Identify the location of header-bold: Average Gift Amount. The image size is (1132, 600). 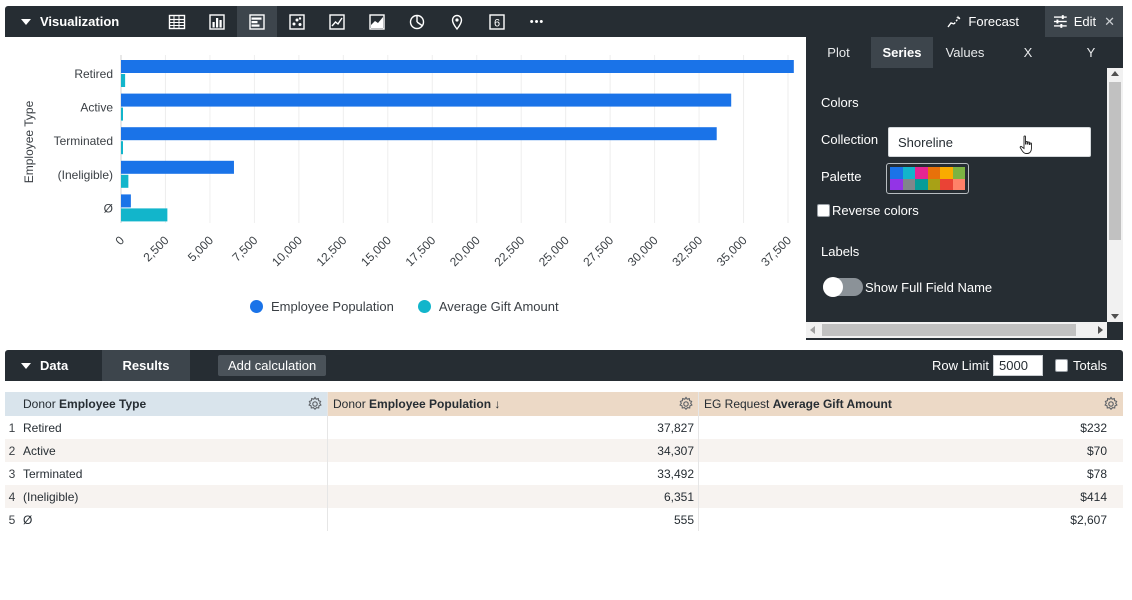
(832, 404).